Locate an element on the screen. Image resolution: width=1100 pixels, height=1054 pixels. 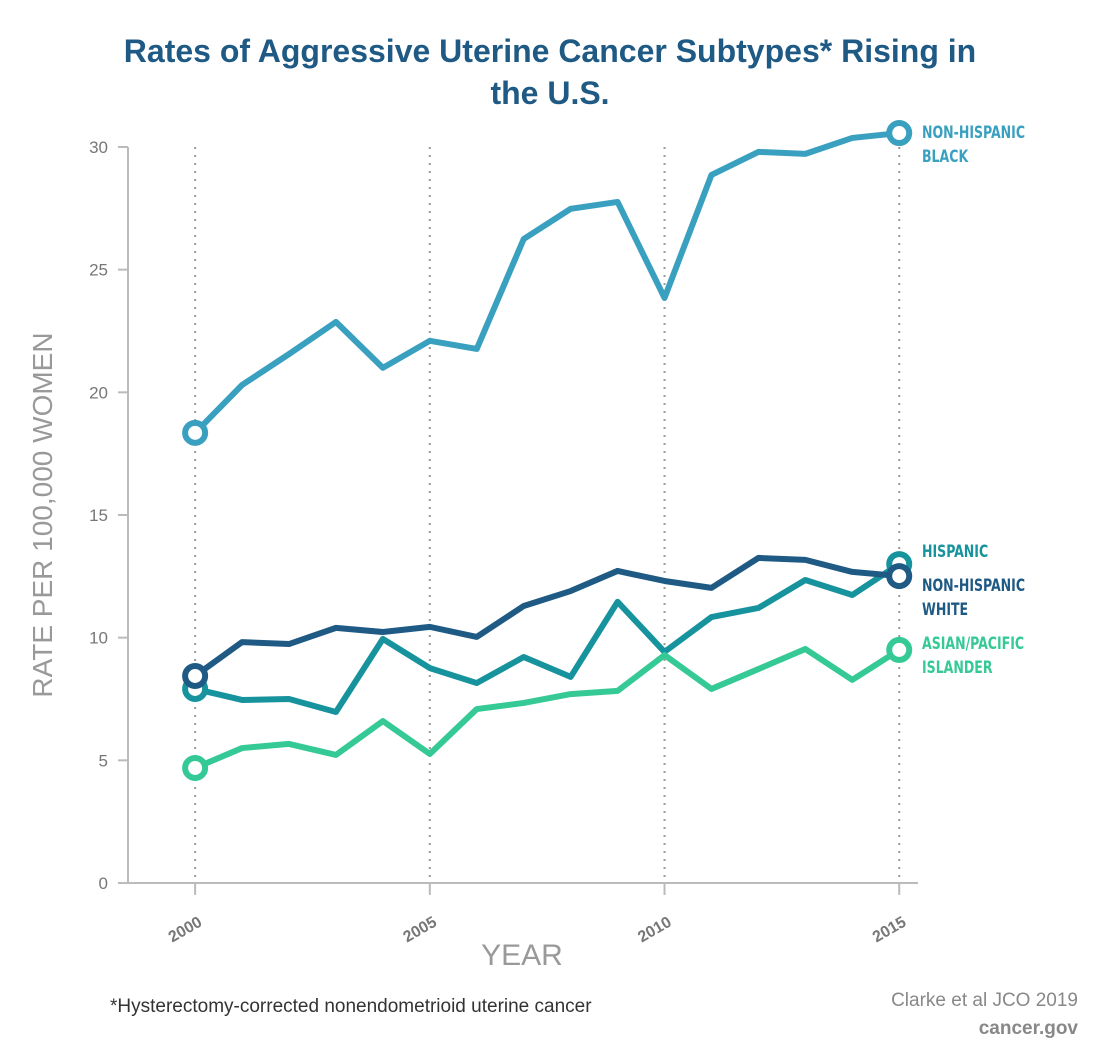
x-tick-label: 2005 is located at coordinates (419, 930).